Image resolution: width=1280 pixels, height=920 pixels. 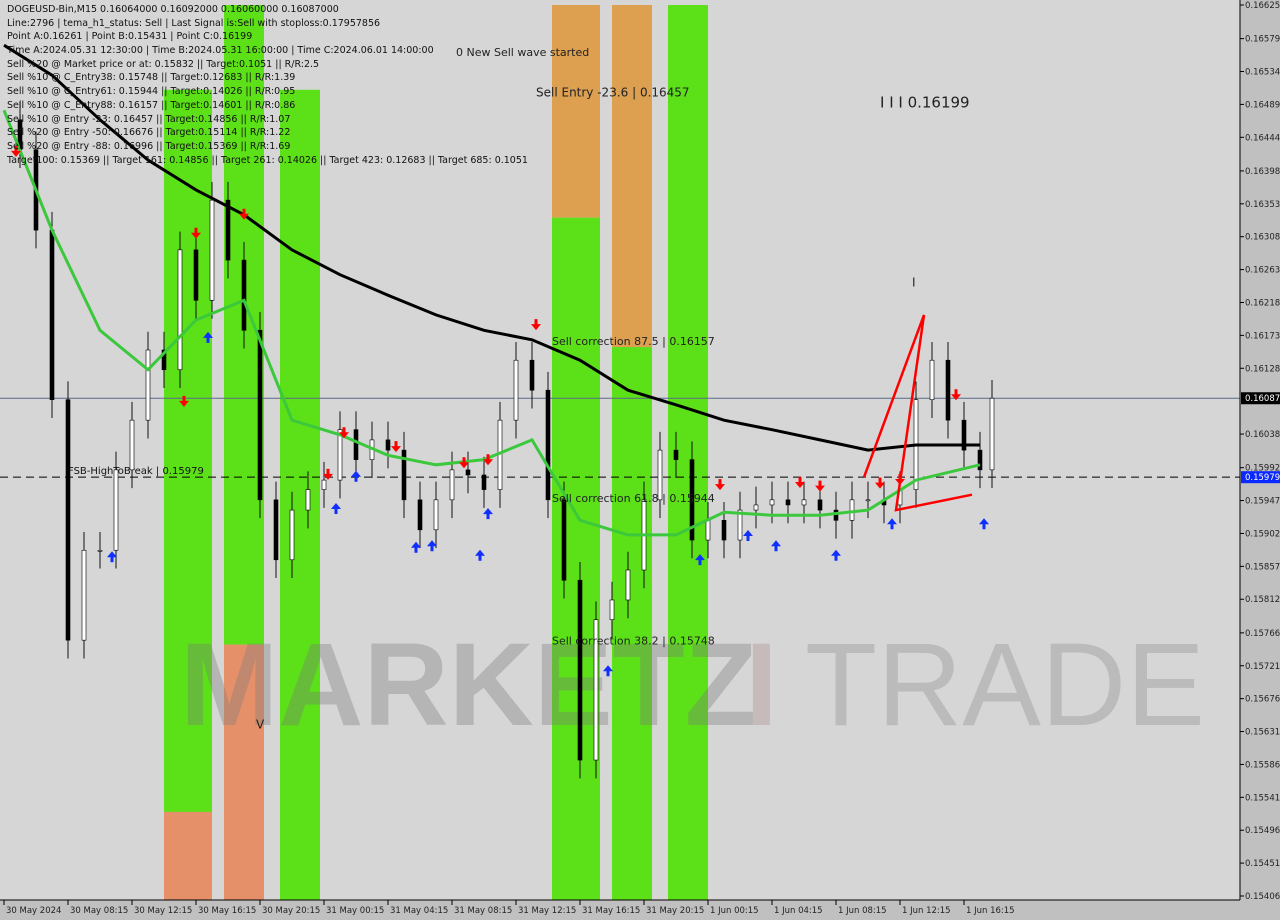 I want to click on y-tick-label: 0.16263, so click(x=1262, y=271).